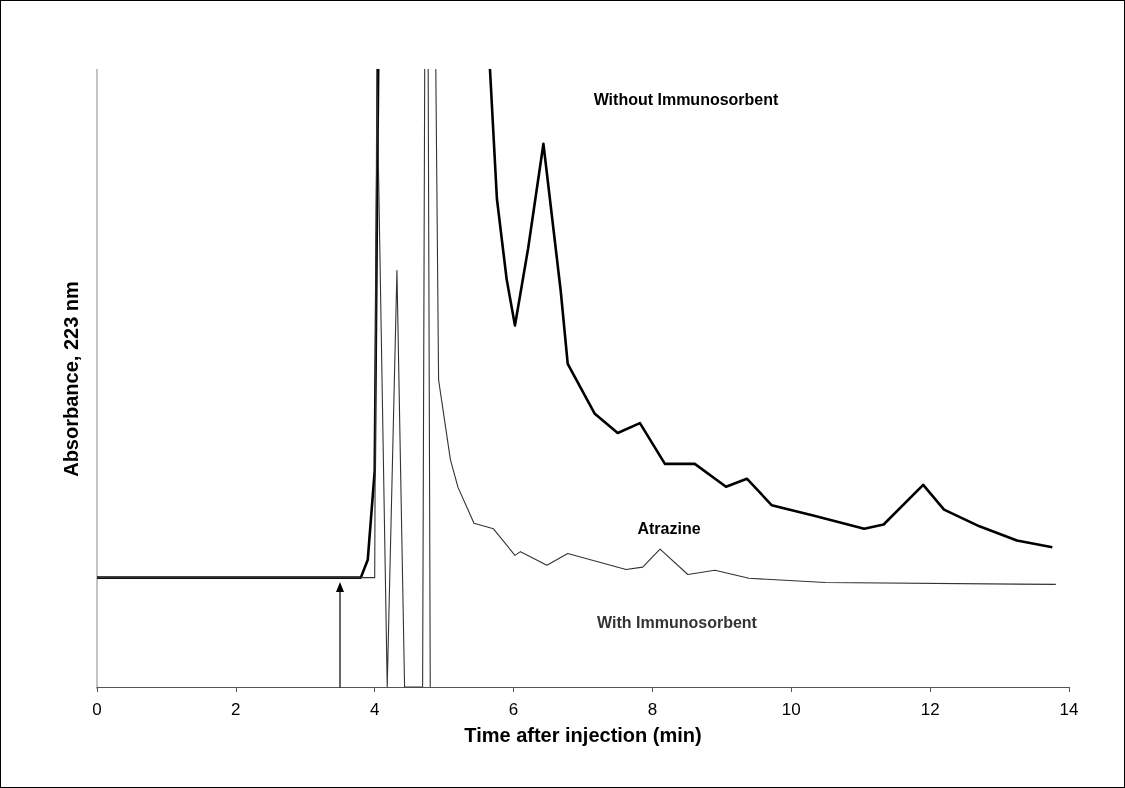  What do you see at coordinates (930, 709) in the screenshot?
I see `x-tick-label: 12` at bounding box center [930, 709].